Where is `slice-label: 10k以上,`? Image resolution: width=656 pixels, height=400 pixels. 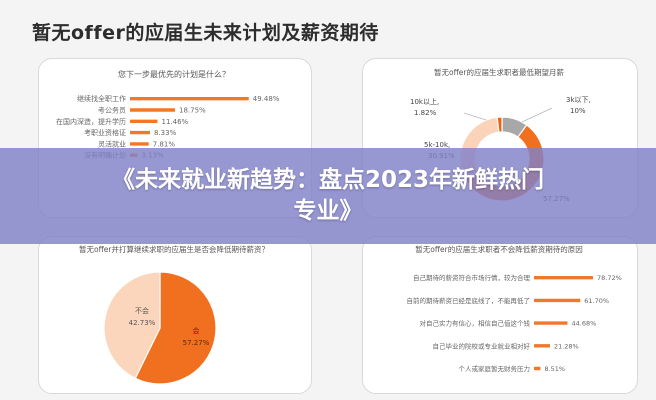
slice-label: 10k以上, is located at coordinates (424, 101).